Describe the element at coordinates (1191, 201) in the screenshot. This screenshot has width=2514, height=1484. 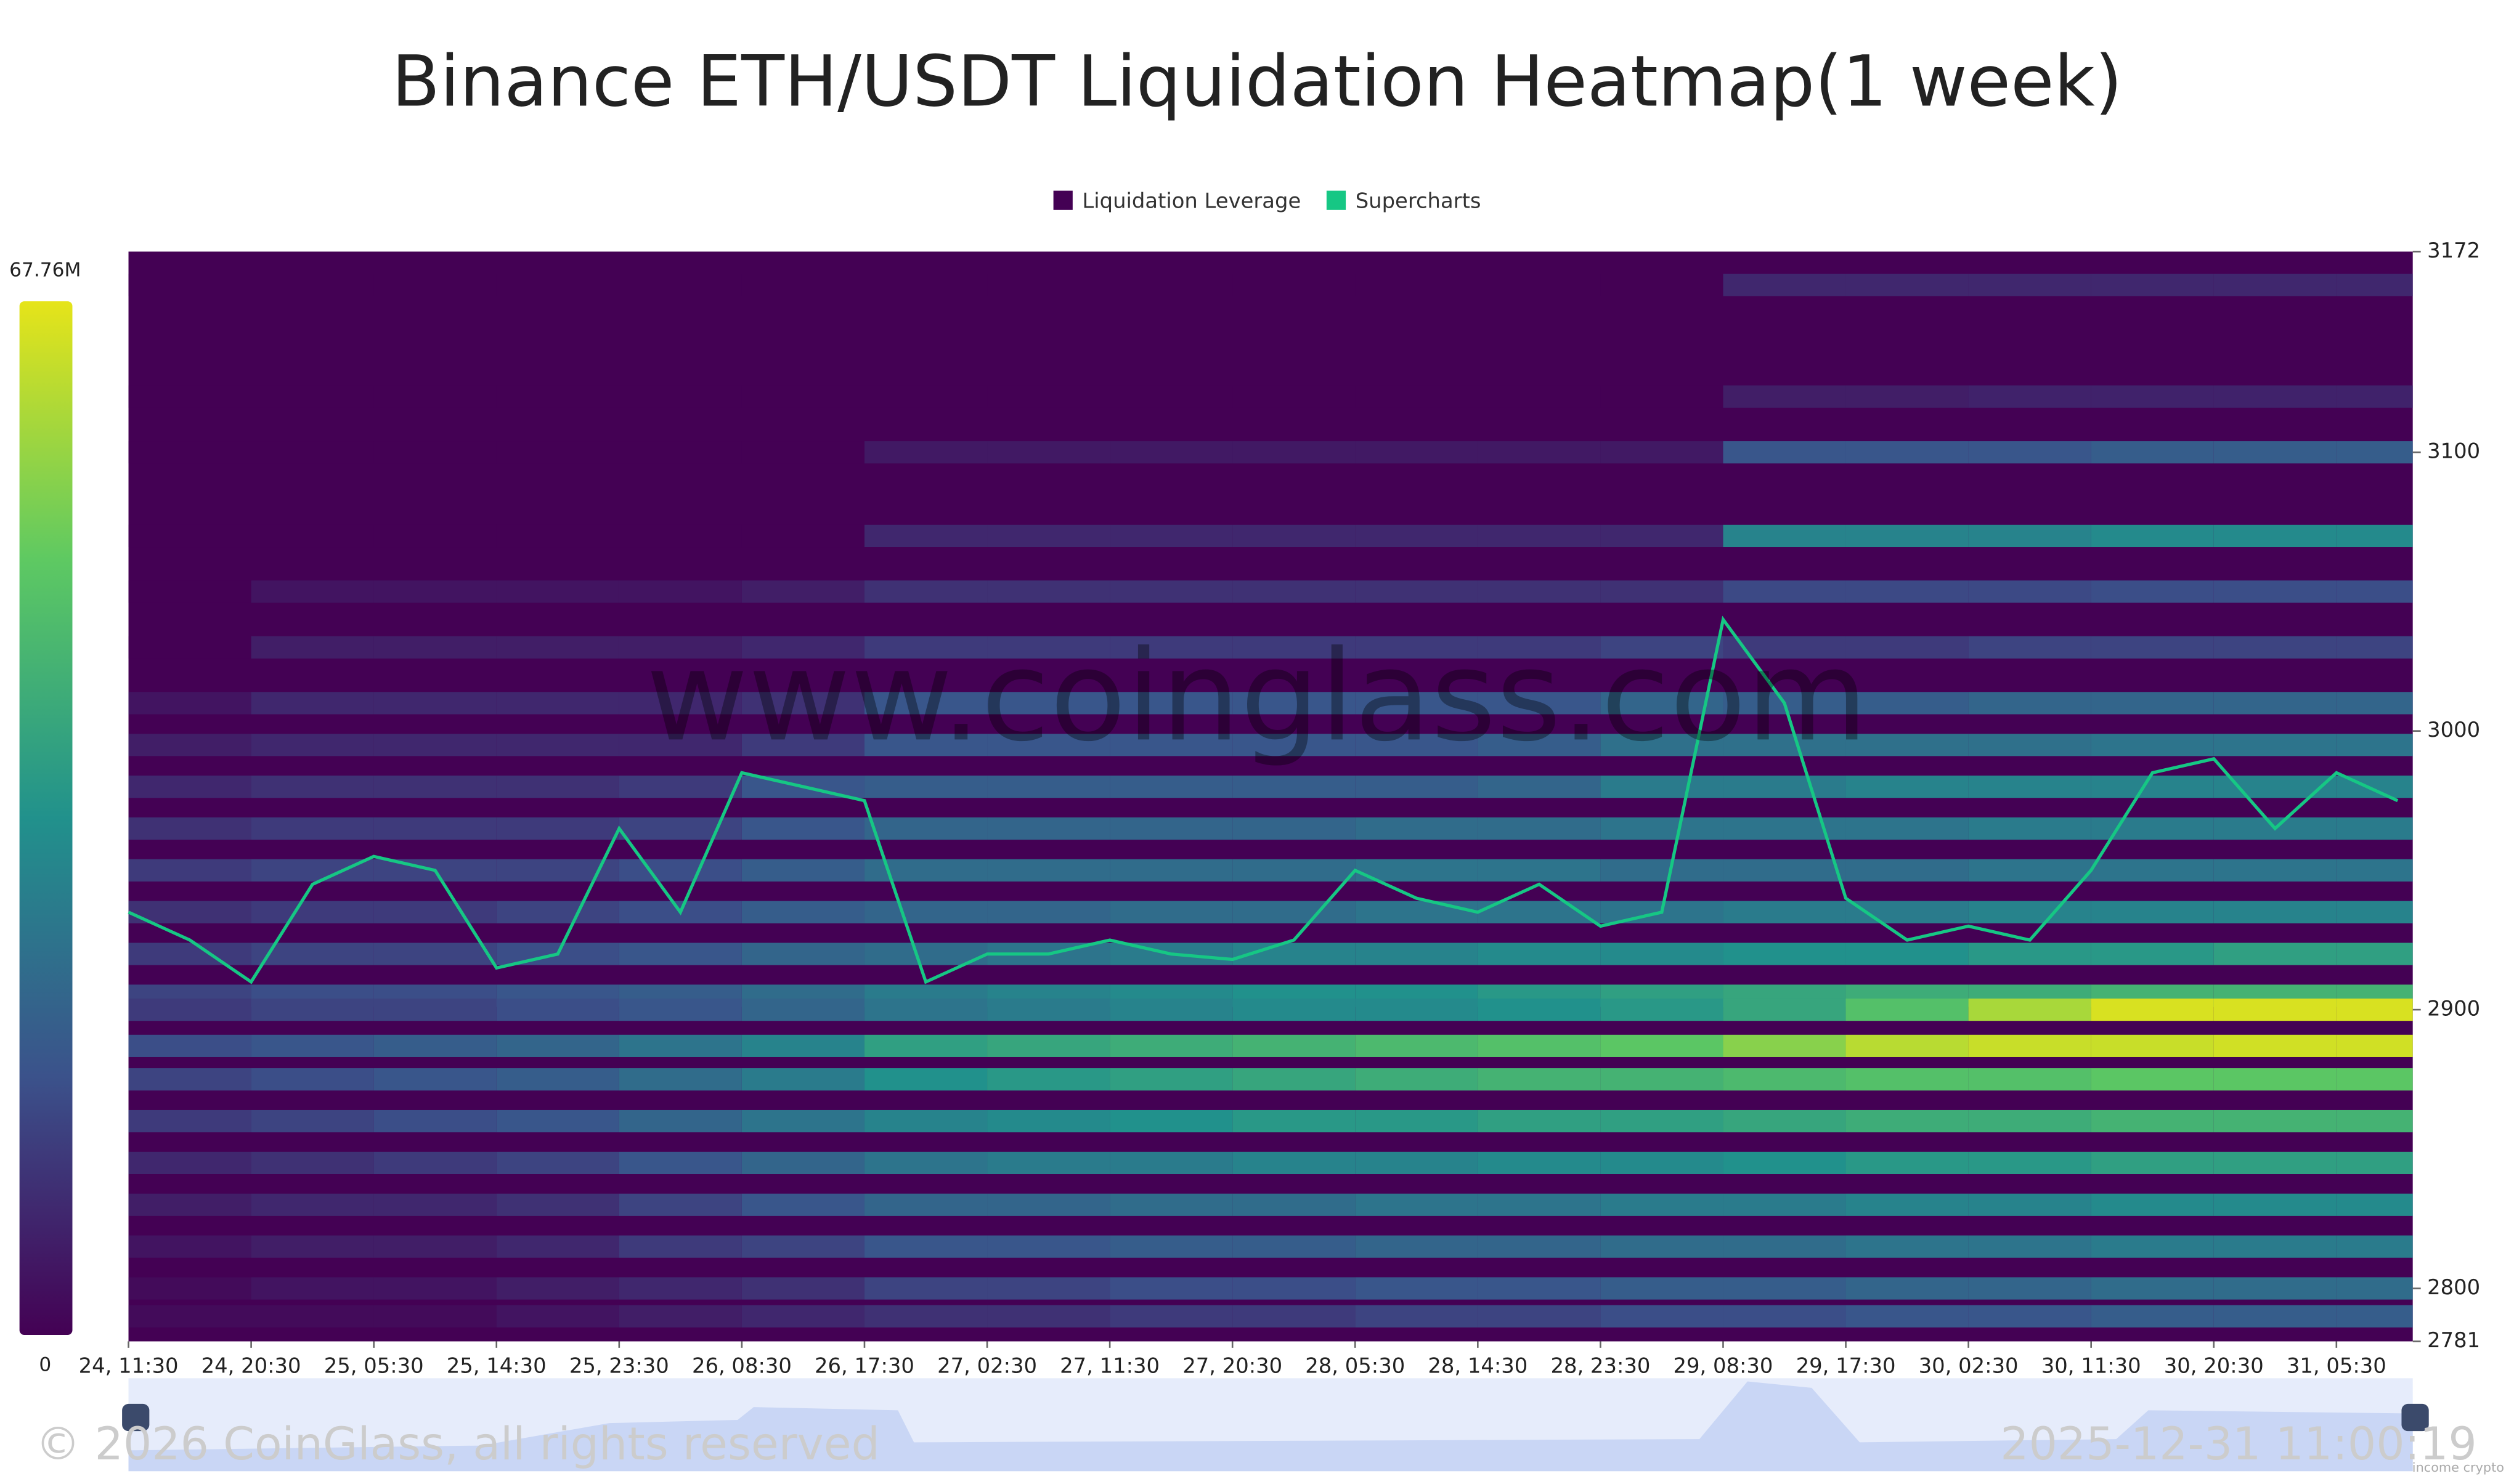
I see `legend-label: Liquidation Leverage` at that location.